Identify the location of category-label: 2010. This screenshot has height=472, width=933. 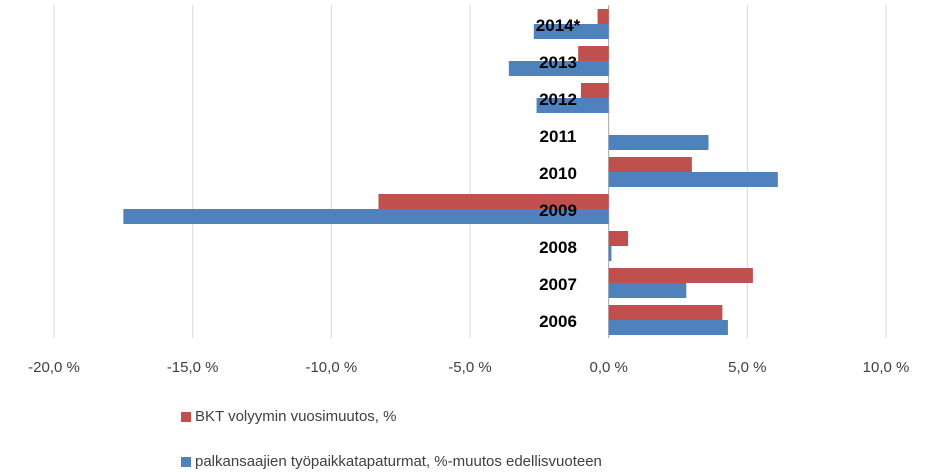
(558, 173).